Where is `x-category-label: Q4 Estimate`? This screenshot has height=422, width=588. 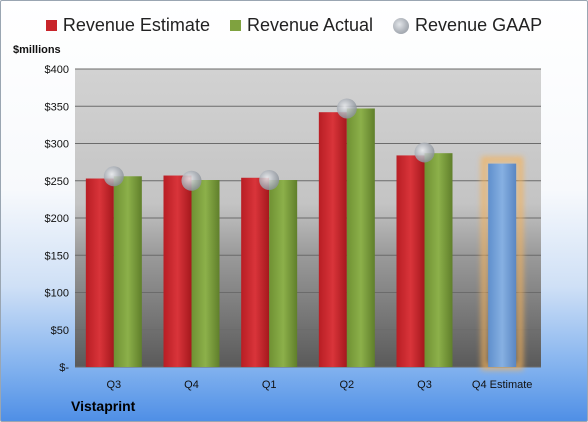 x-category-label: Q4 Estimate is located at coordinates (502, 385).